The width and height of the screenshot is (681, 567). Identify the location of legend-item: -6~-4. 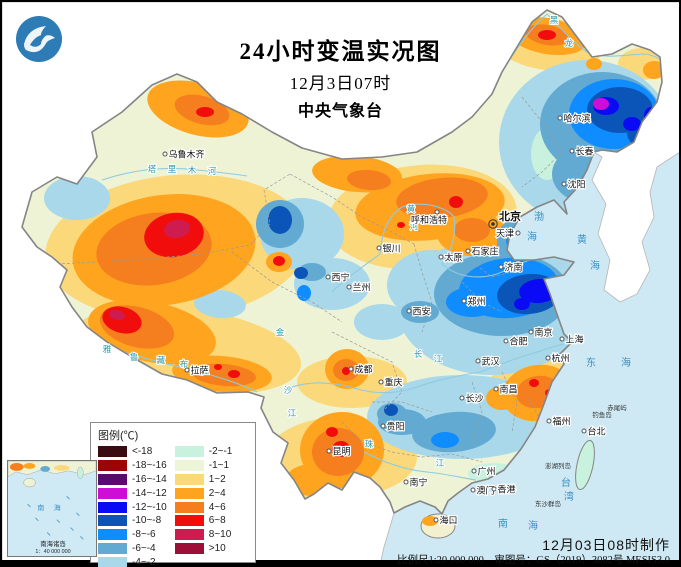
(132, 549).